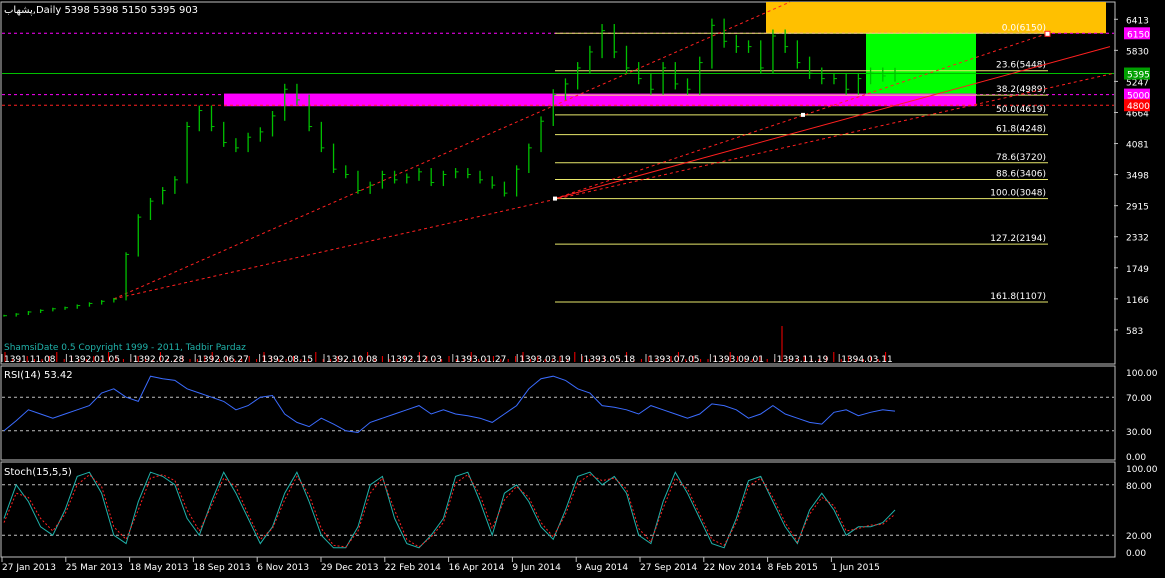  I want to click on shamsi-date-label: 1394.03.11, so click(867, 360).